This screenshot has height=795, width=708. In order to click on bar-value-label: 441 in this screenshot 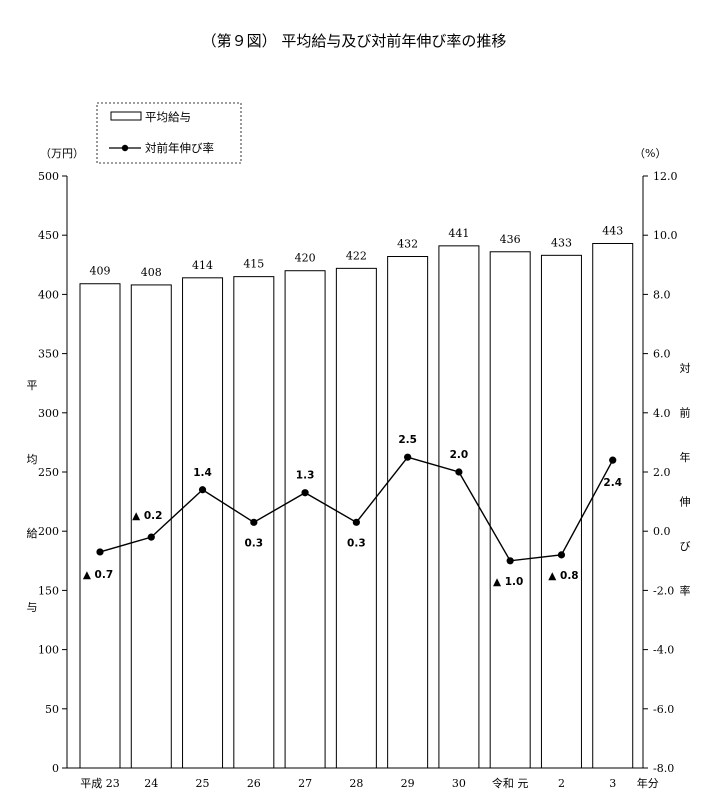, I will do `click(458, 233)`.